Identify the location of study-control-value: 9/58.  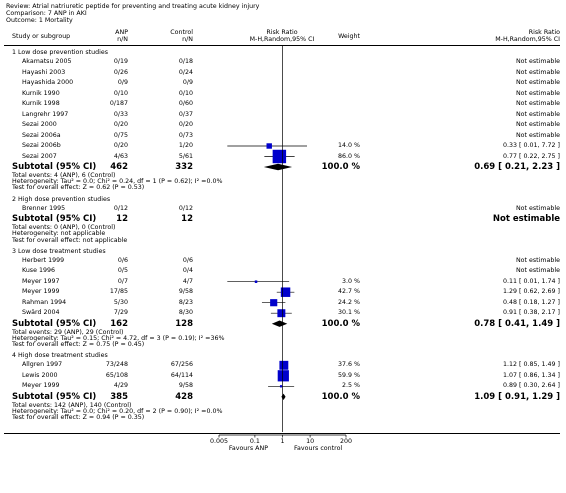
(185, 386).